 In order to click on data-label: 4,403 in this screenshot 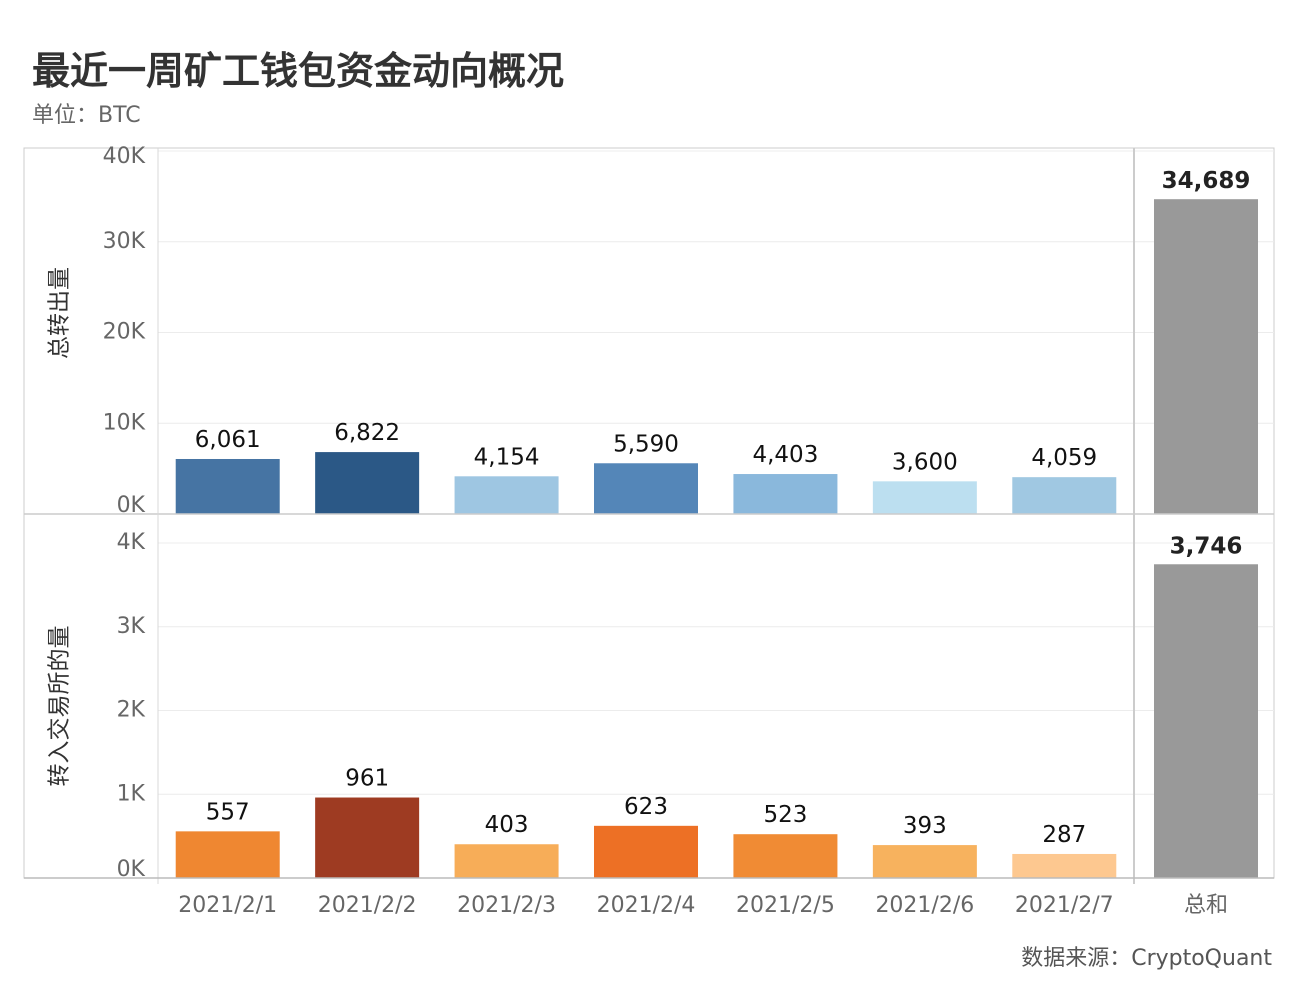, I will do `click(785, 455)`.